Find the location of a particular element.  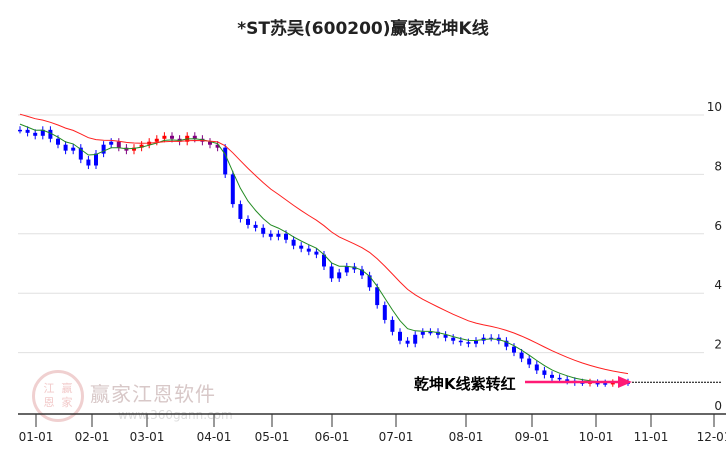

watermark: 赢家江恩软件 is located at coordinates (153, 394).